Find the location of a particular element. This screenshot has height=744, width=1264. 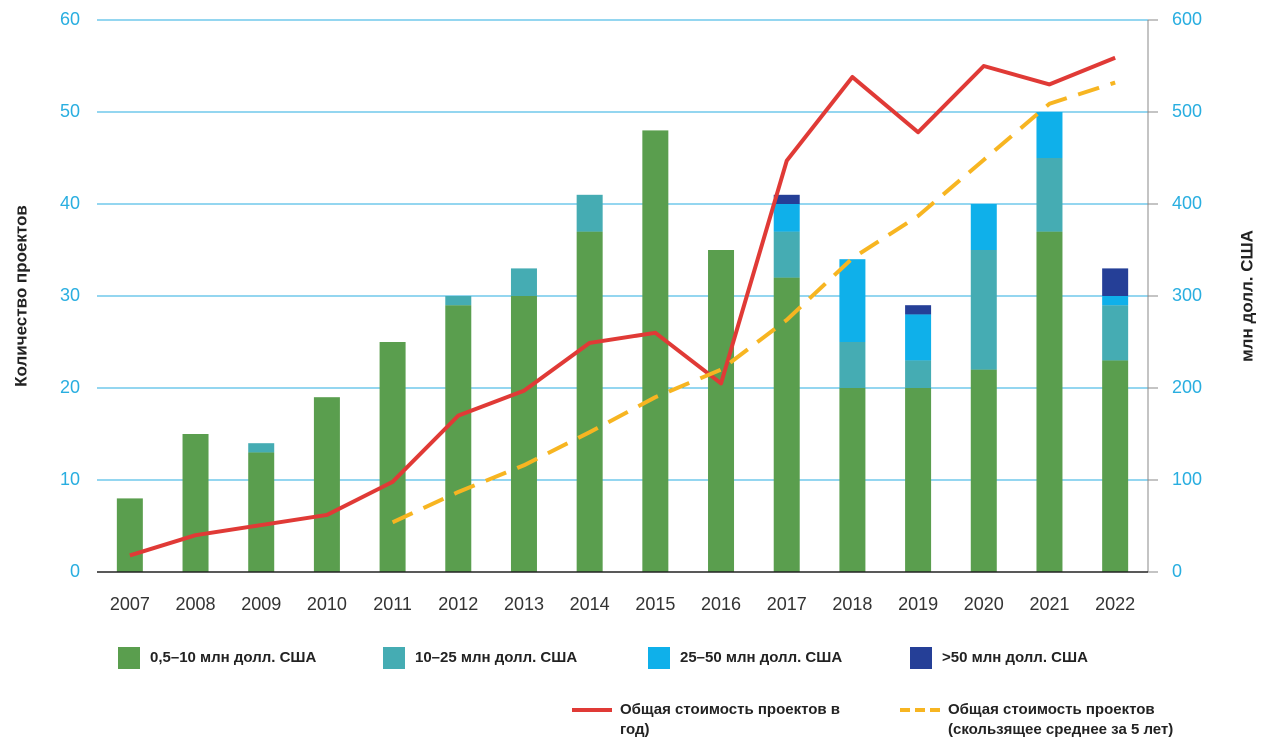

x-tick-label: 2022 is located at coordinates (1115, 604).